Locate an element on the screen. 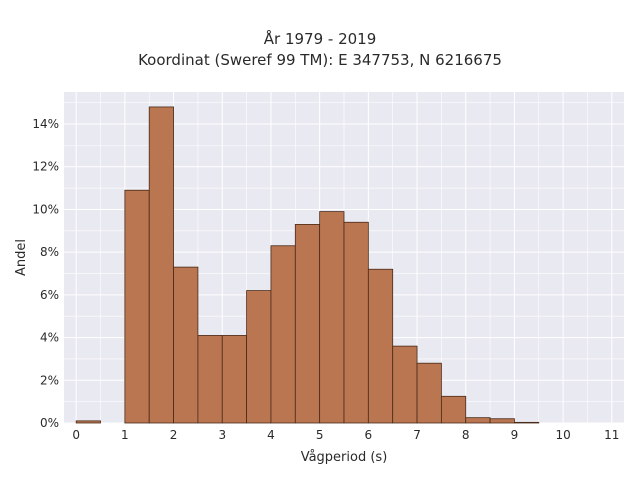 The height and width of the screenshot is (480, 640). y-tick-label: 10% is located at coordinates (45, 209).